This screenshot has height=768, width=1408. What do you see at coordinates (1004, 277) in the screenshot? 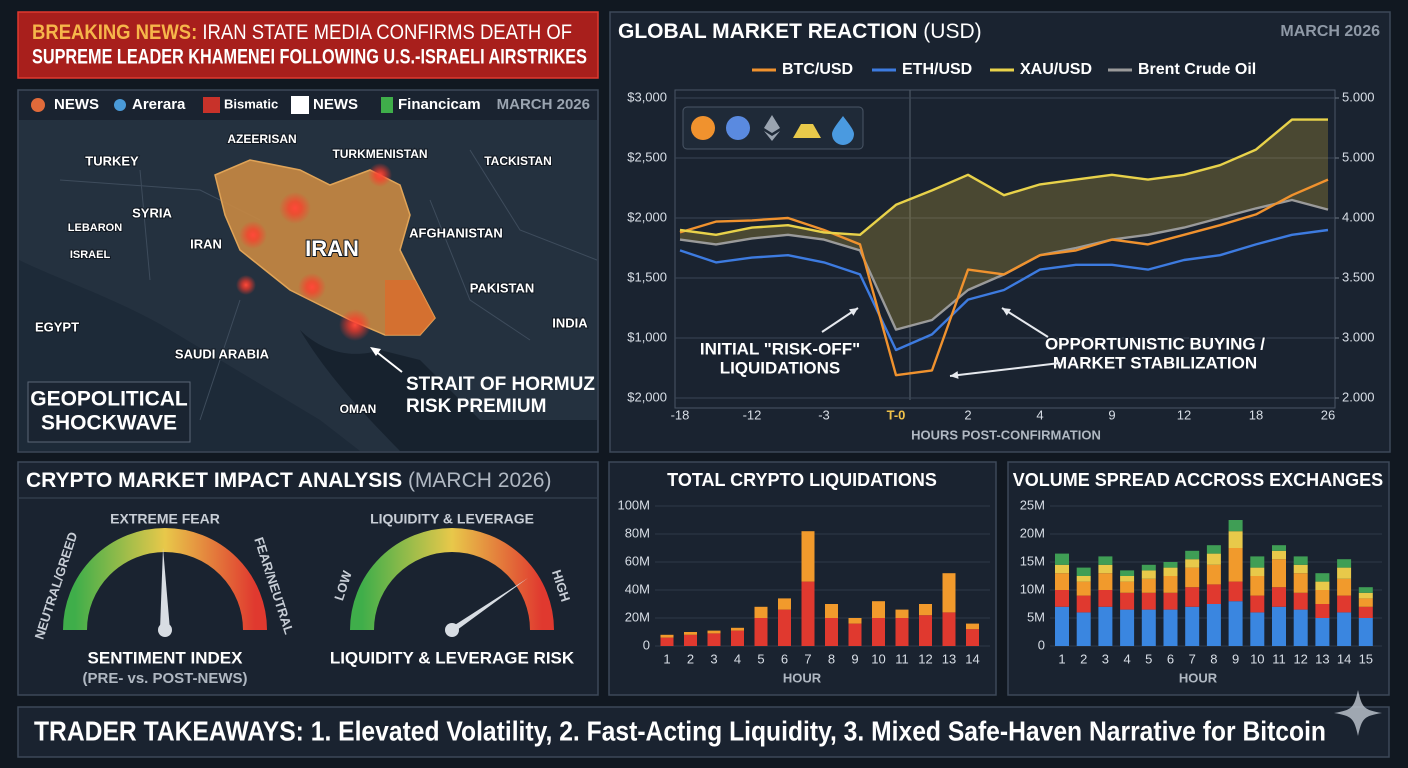
I see `series-line` at bounding box center [1004, 277].